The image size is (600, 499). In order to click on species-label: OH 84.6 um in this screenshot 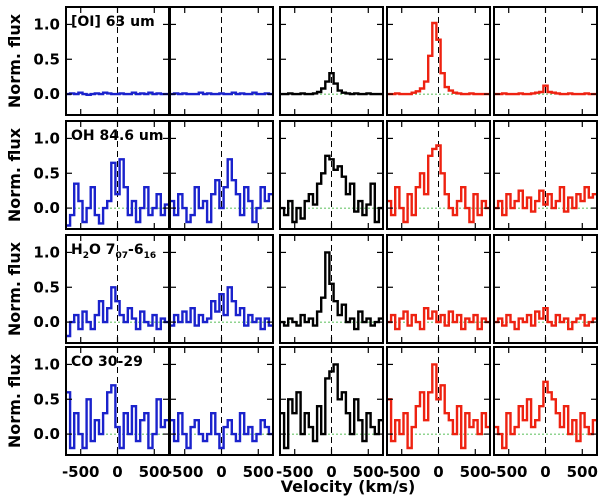, I will do `click(117, 136)`.